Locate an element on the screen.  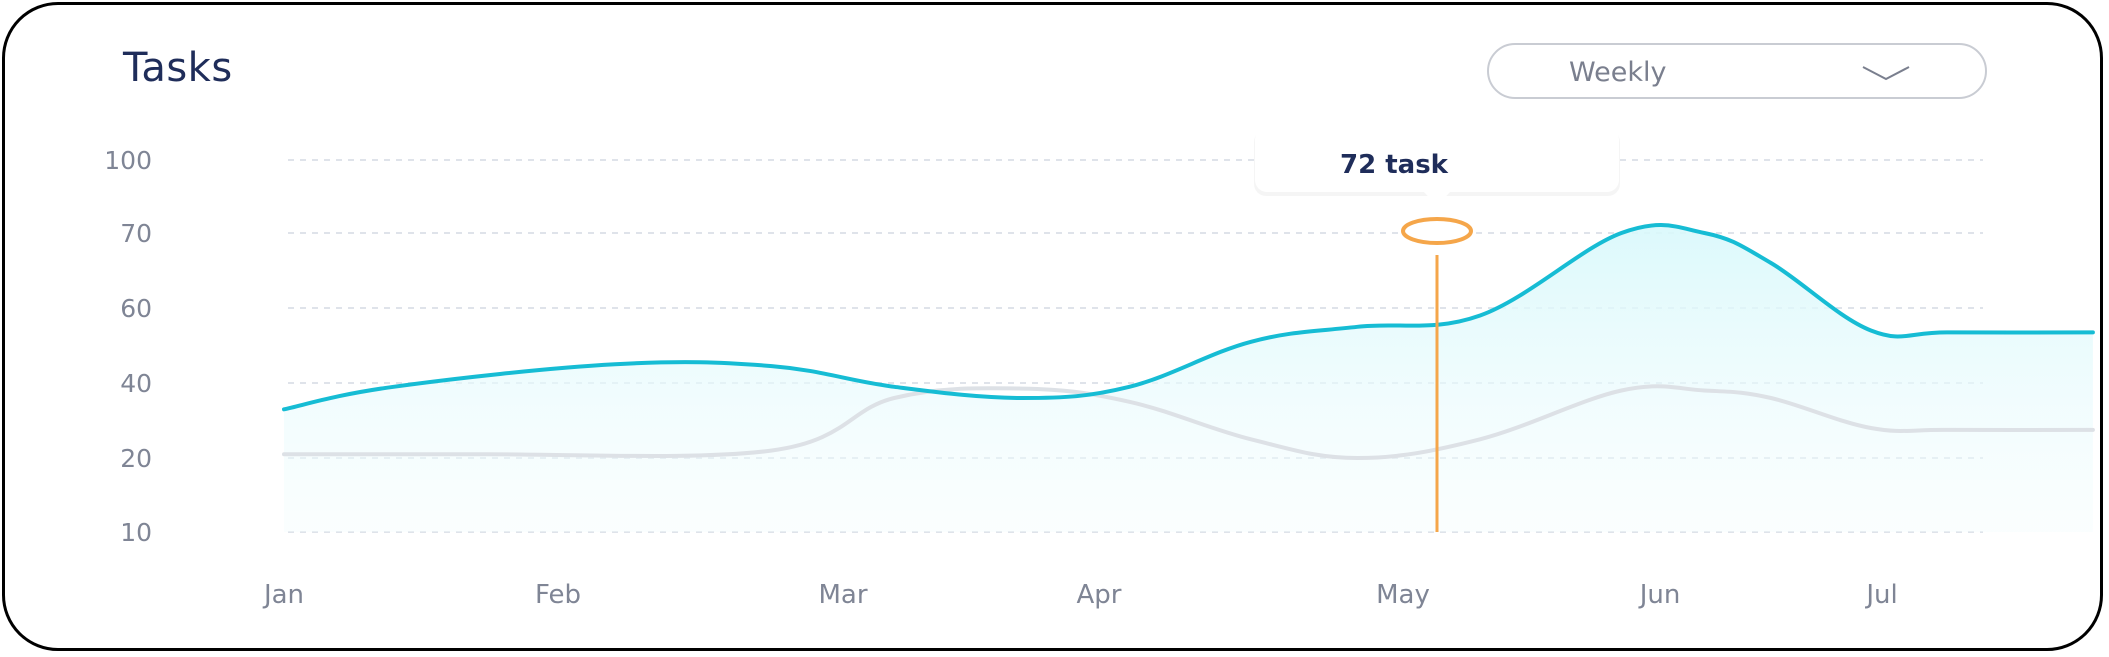
y-tick-label: 70 is located at coordinates (136, 233).